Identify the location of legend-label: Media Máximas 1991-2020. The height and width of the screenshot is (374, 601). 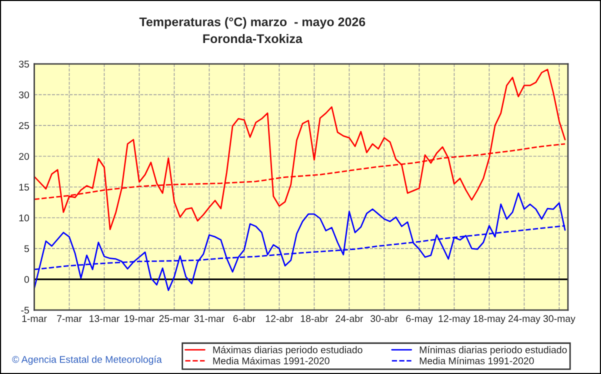
(271, 360).